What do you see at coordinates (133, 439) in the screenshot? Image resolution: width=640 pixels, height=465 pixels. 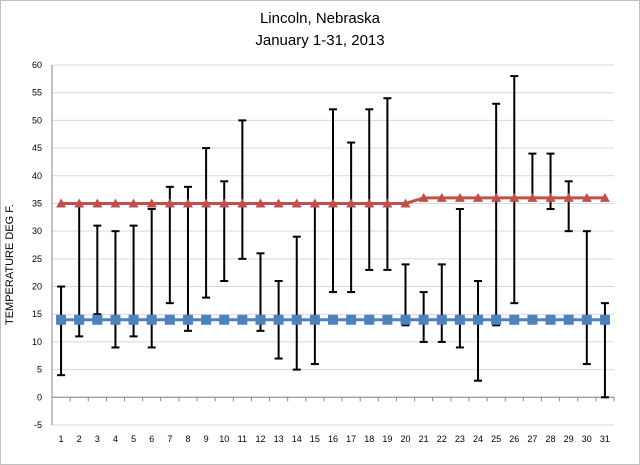 I see `x-tick-label: 5` at bounding box center [133, 439].